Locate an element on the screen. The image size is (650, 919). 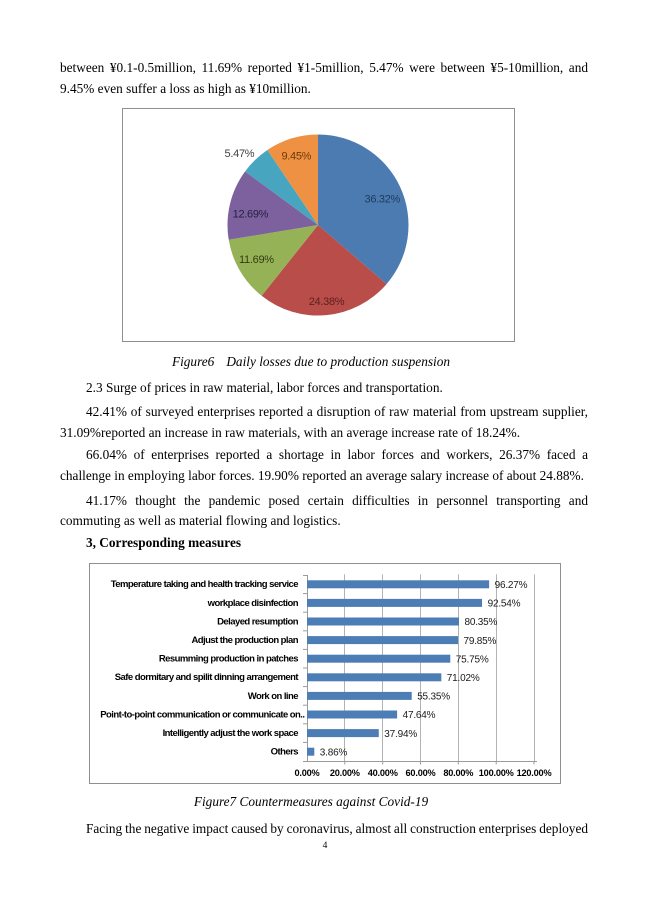
svg-text: 71.02% is located at coordinates (463, 678).